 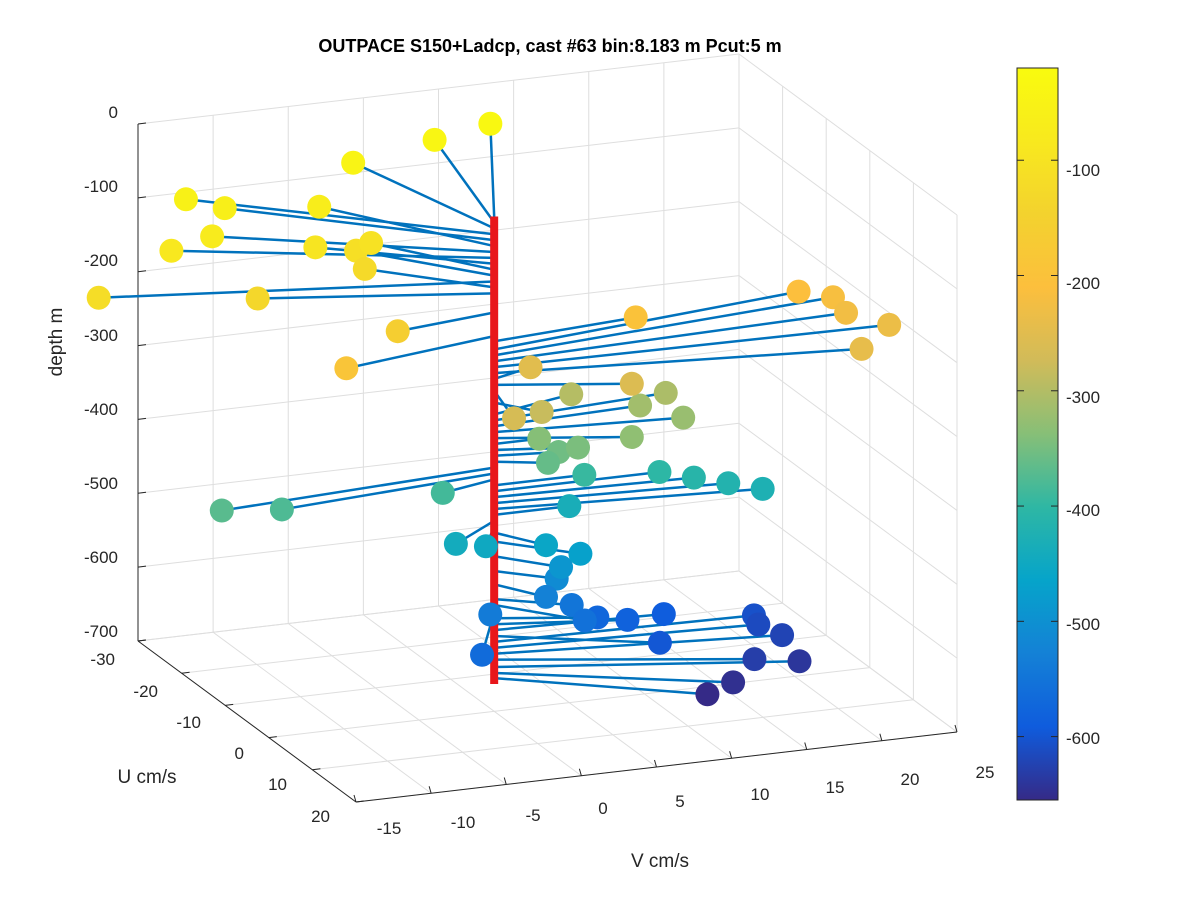 I want to click on x-tick-label: 20, so click(x=910, y=779).